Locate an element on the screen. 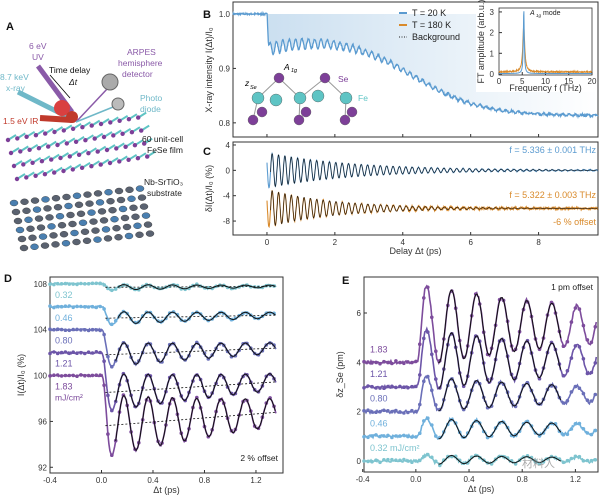 This screenshot has width=600, height=496. x-tick-label: 5 is located at coordinates (522, 81).